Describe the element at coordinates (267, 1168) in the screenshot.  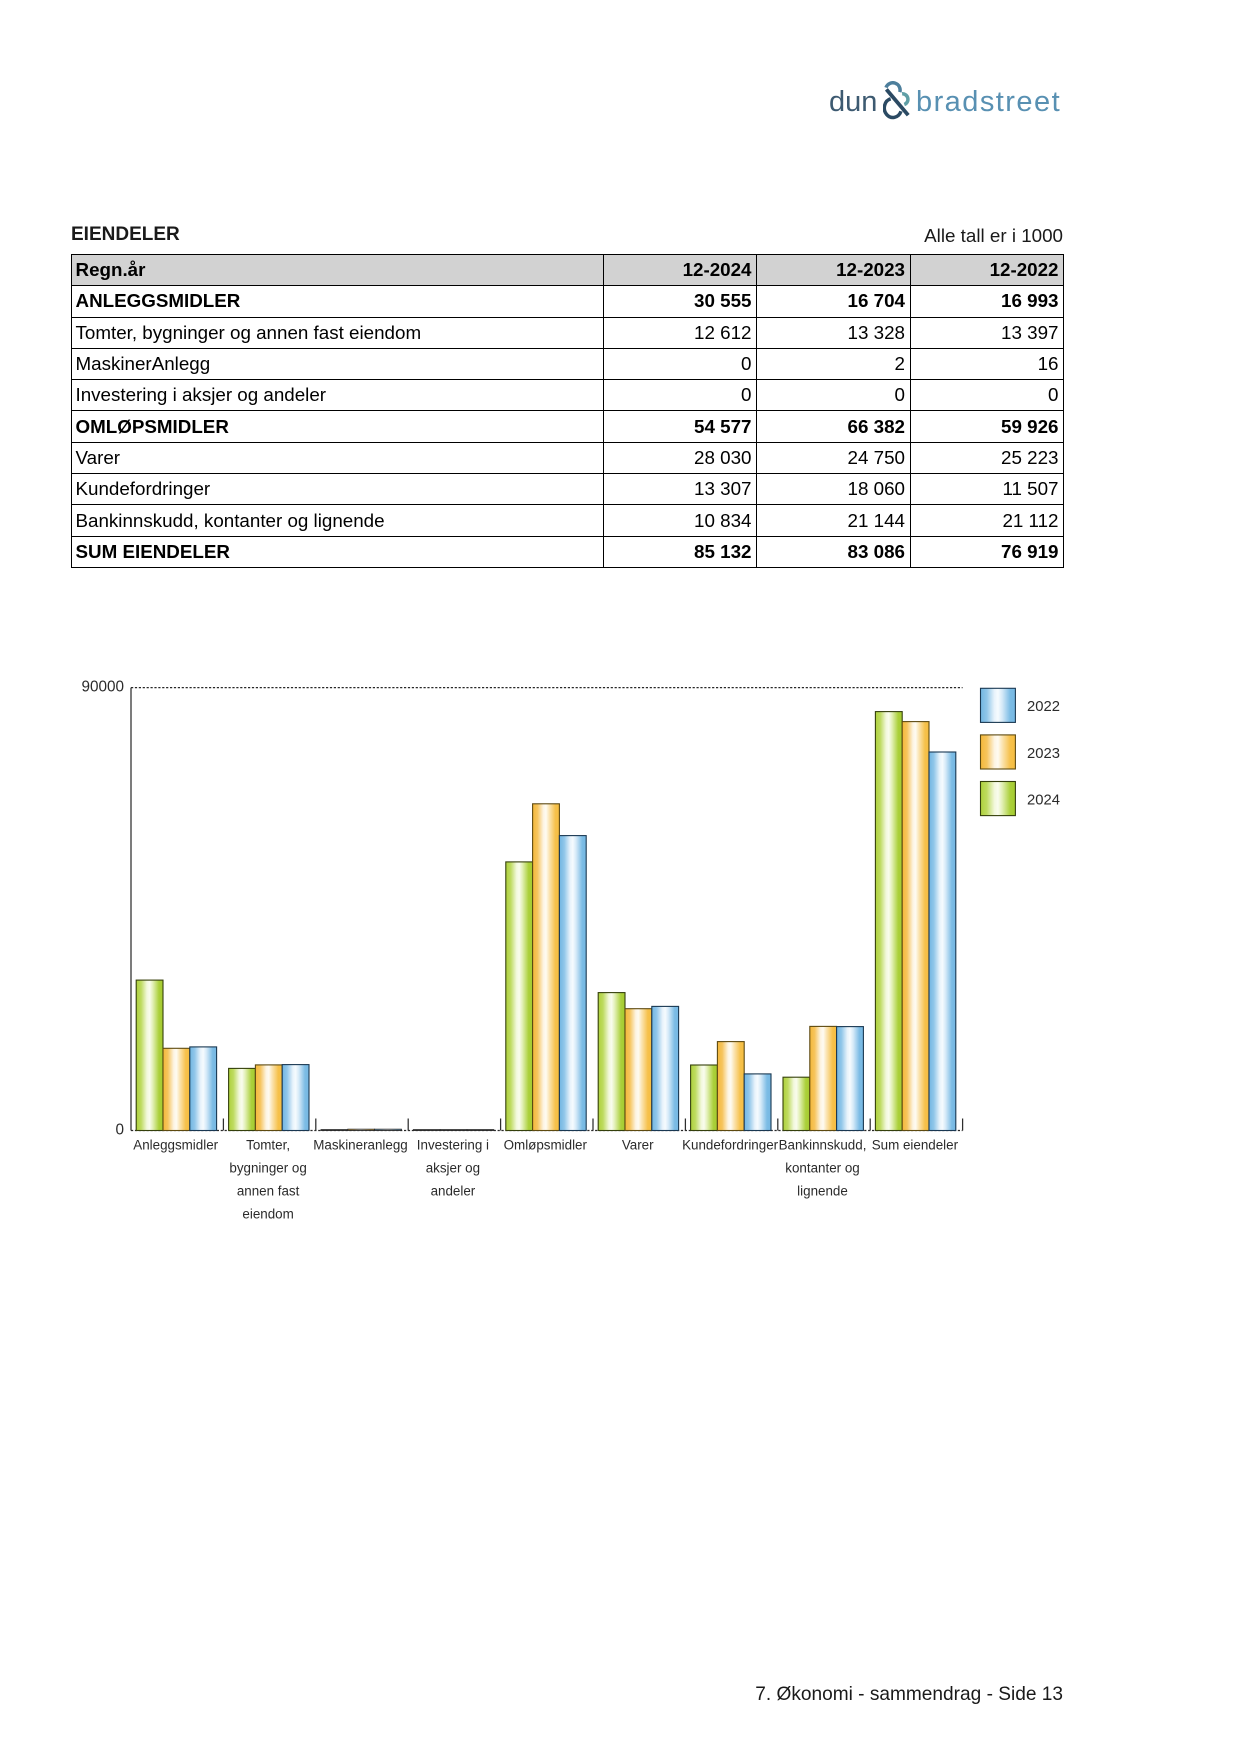
I see `svg-text: bygninger og` at that location.